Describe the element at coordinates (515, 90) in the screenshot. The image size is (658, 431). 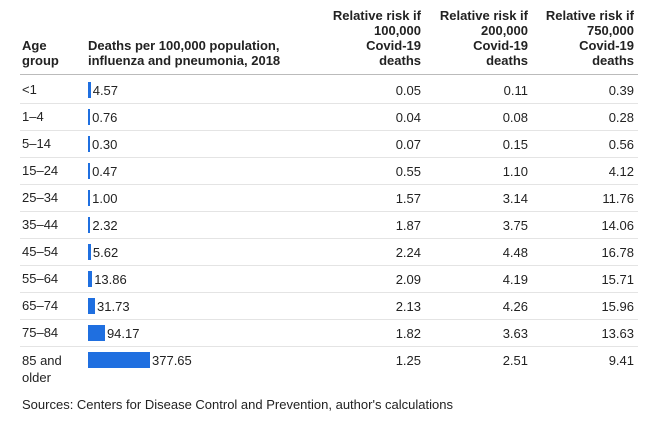
I see `relative-risk: 0.11` at that location.